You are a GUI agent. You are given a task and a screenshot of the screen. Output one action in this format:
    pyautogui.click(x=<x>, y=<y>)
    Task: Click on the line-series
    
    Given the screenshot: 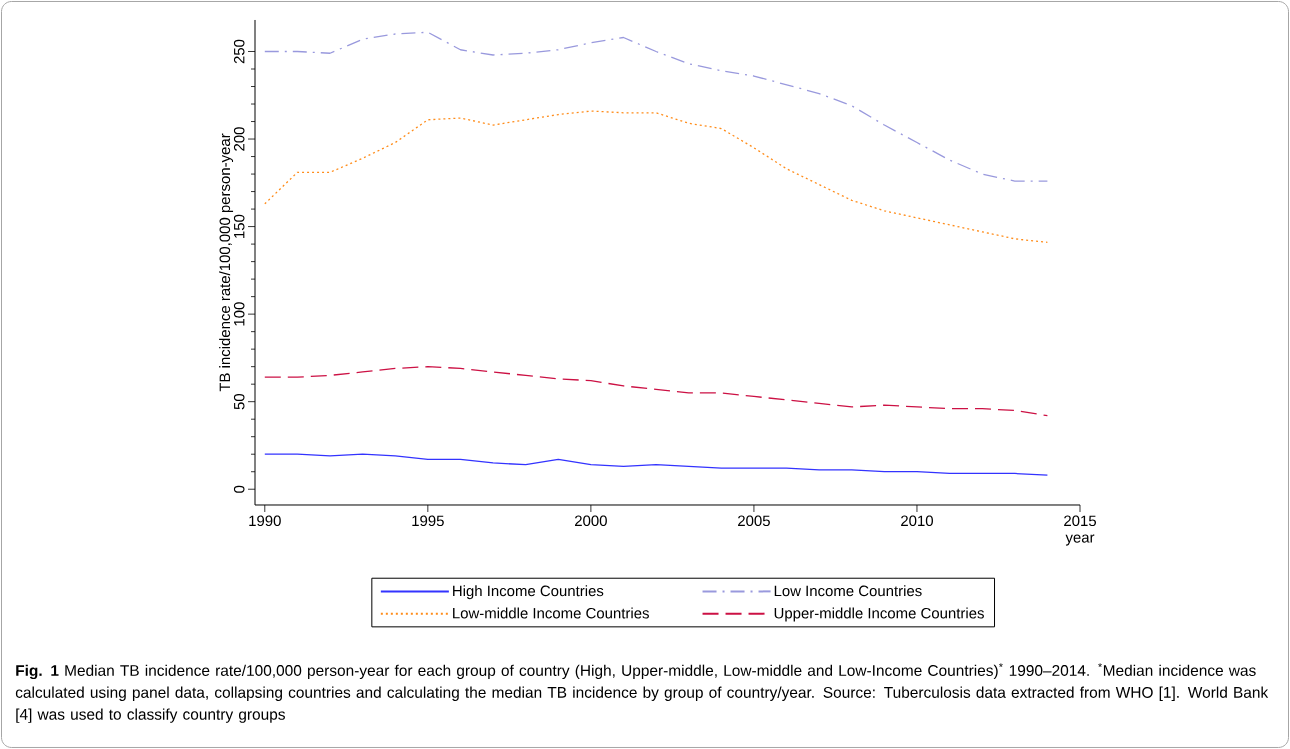 What is the action you would take?
    pyautogui.click(x=656, y=391)
    